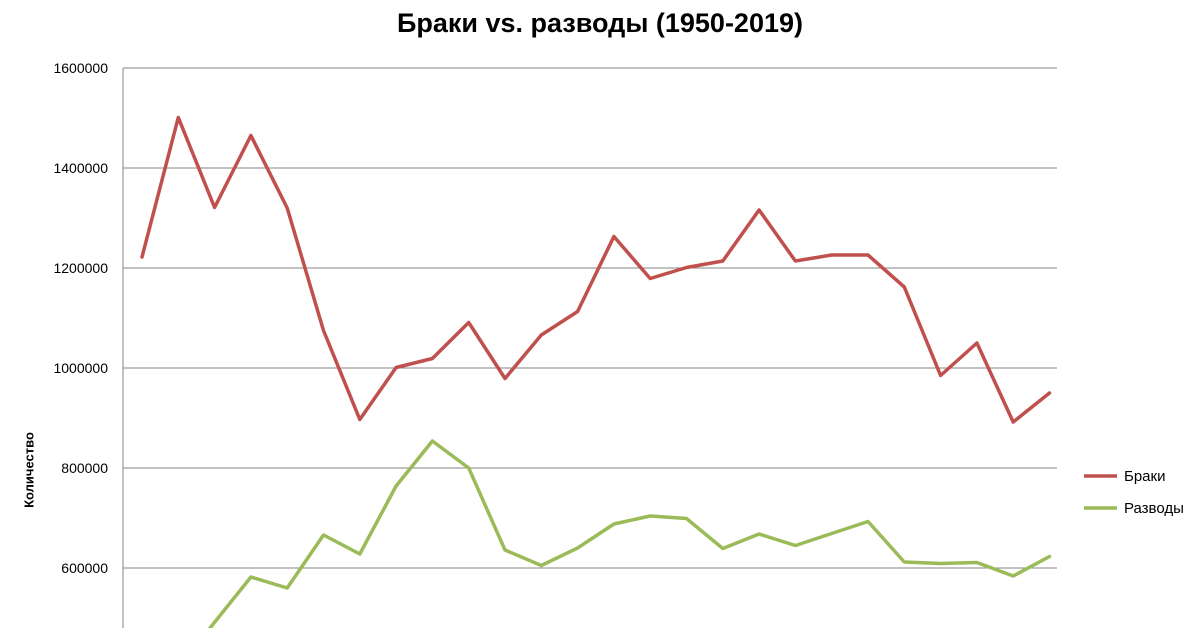 The image size is (1200, 628). I want to click on legend-label-marriages: Браки, so click(1144, 476).